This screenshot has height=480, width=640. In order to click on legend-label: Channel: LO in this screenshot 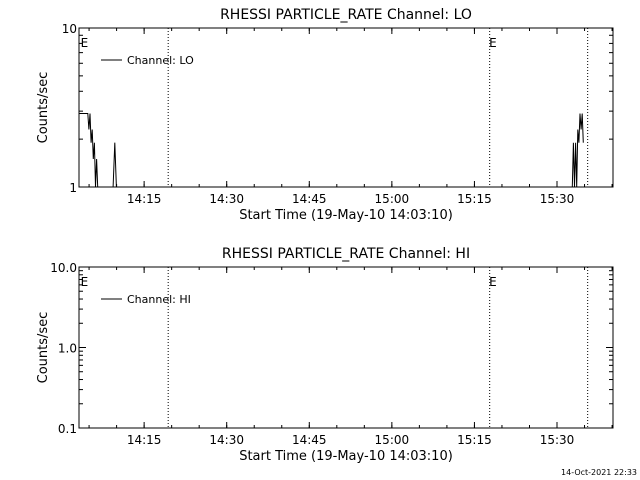, I will do `click(160, 60)`.